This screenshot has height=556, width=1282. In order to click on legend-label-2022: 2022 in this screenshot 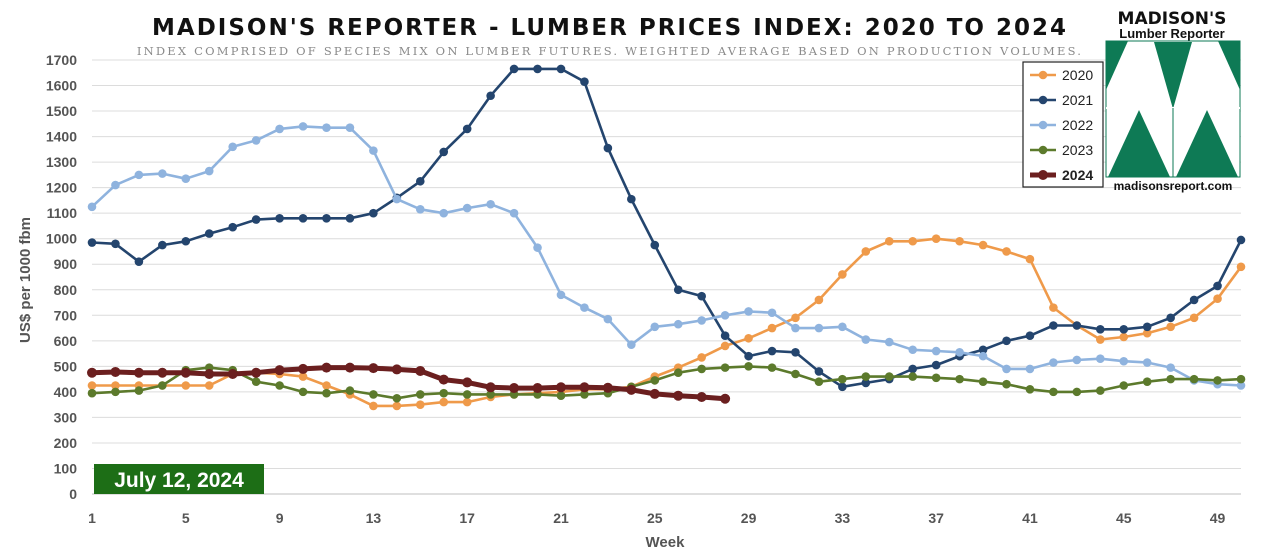, I will do `click(1077, 125)`.